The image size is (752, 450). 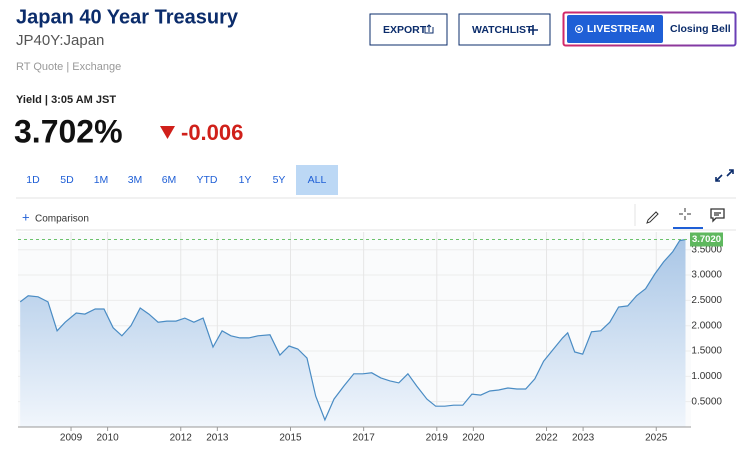 What do you see at coordinates (245, 180) in the screenshot?
I see `range-button: 1Y` at bounding box center [245, 180].